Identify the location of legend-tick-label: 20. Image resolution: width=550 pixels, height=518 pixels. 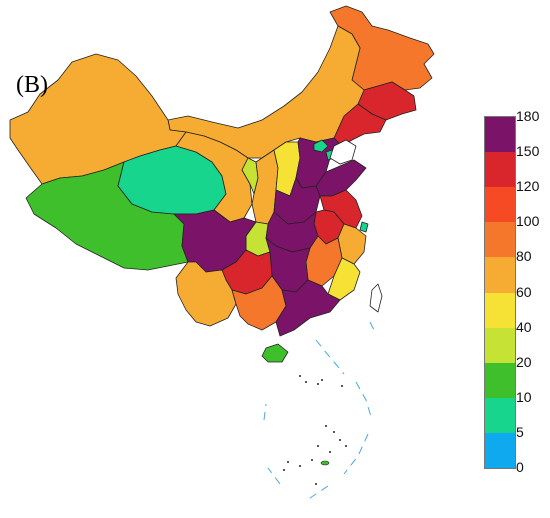
(524, 361).